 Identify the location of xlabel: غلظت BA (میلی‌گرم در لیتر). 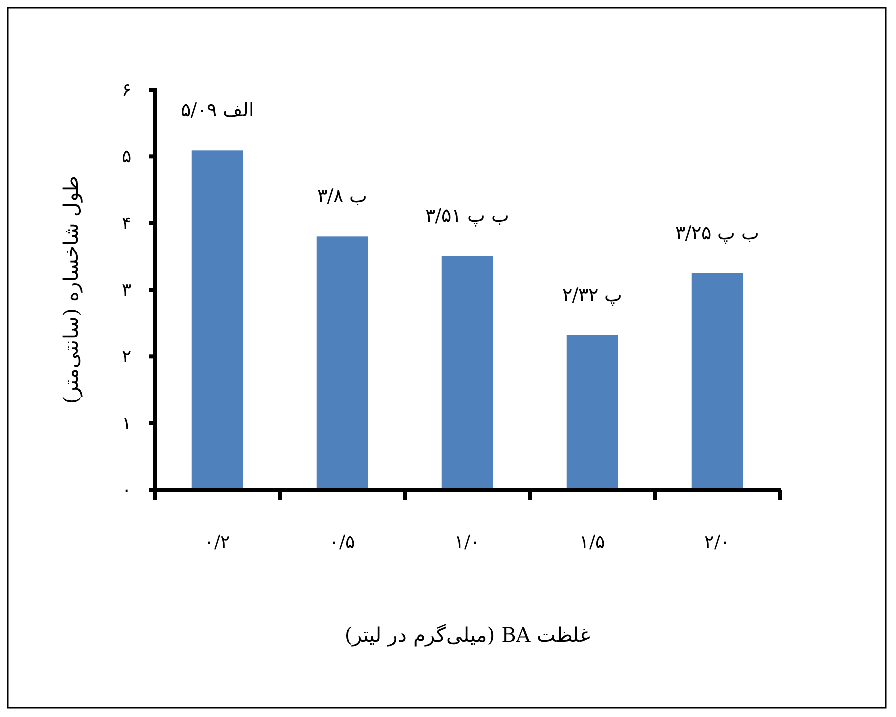
(467, 635).